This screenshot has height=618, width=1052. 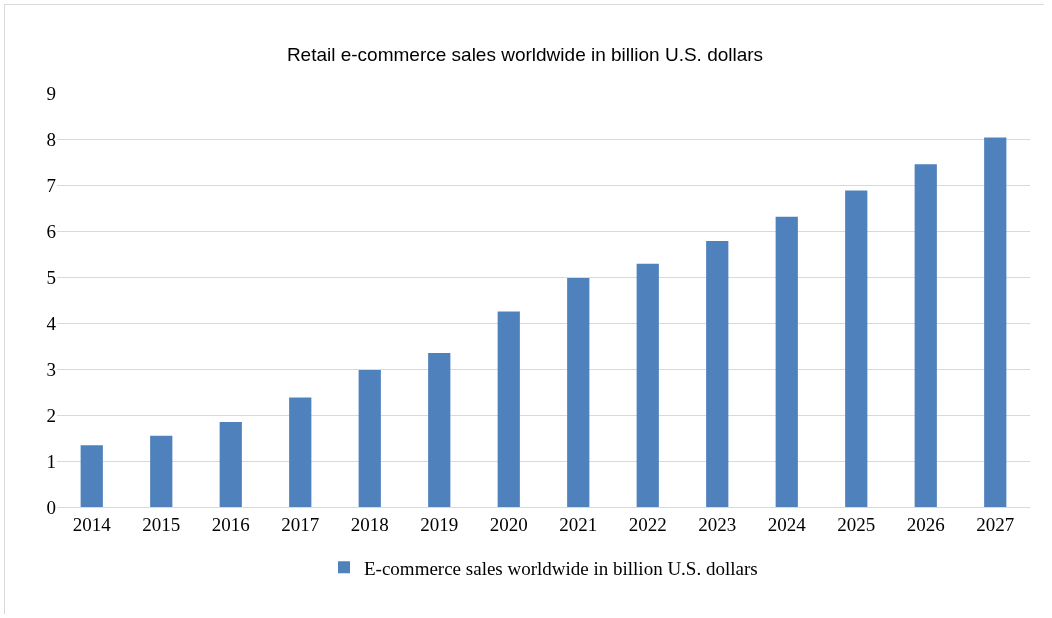 I want to click on y-tick-label: 2, so click(x=51, y=415).